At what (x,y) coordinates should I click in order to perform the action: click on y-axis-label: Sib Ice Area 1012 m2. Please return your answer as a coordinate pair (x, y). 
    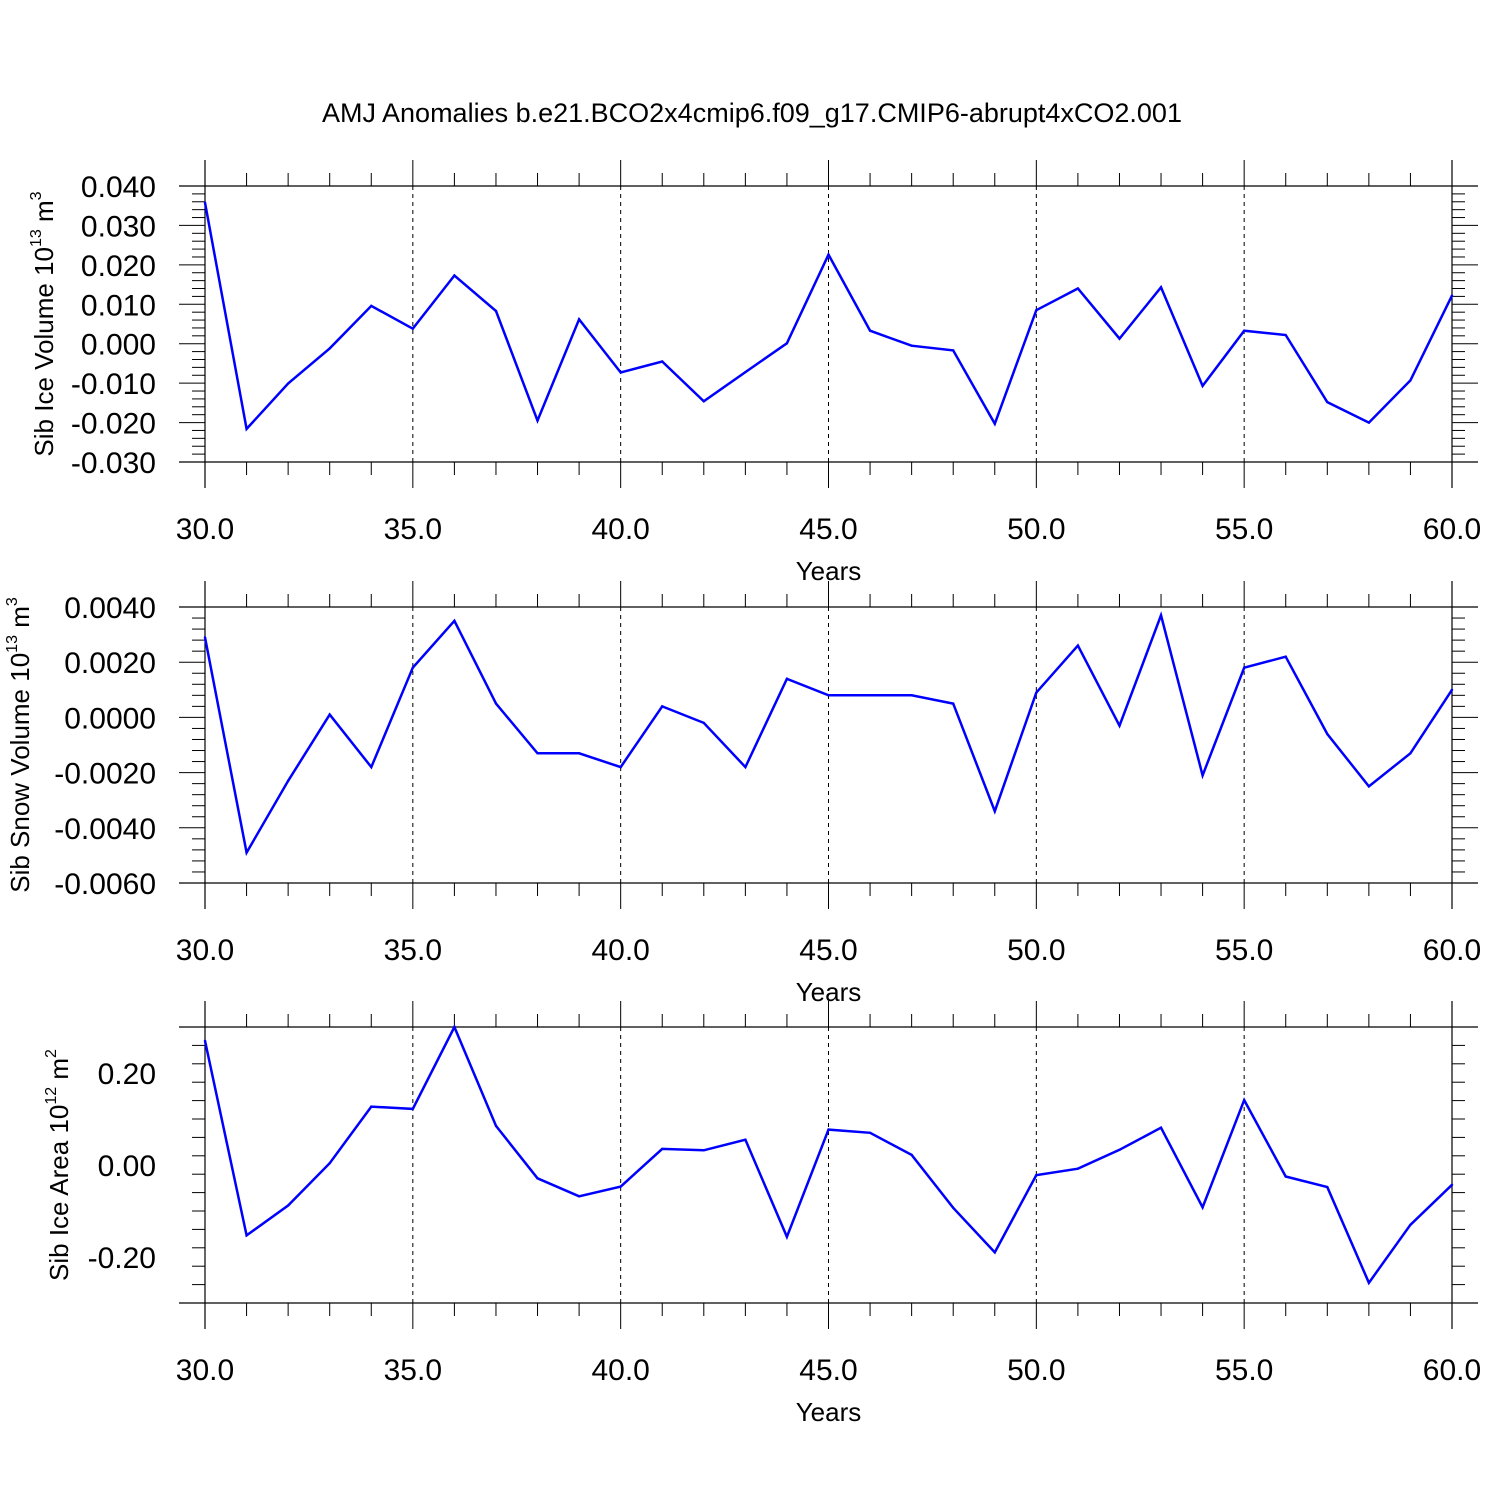
    Looking at the image, I should click on (58, 1165).